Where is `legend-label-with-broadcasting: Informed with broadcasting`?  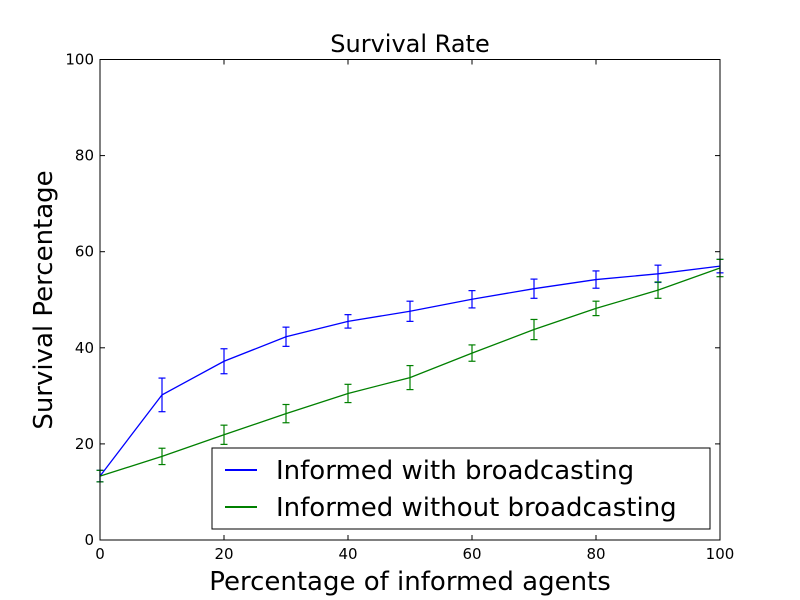
legend-label-with-broadcasting: Informed with broadcasting is located at coordinates (455, 471).